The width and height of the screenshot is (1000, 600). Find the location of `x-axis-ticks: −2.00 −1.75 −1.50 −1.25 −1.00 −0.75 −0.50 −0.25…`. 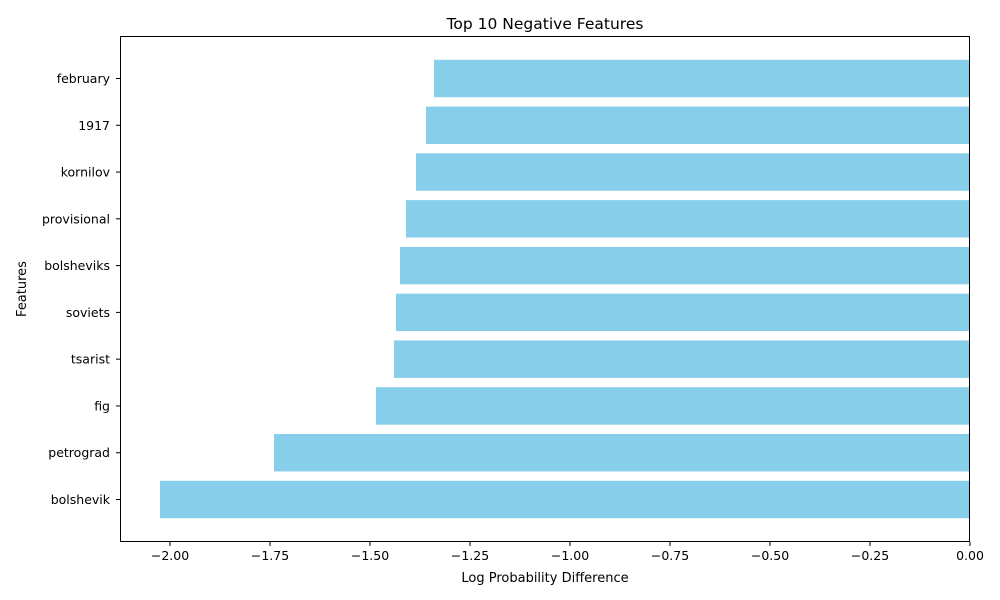

x-axis-ticks: −2.00 −1.75 −1.50 −1.25 −1.00 −0.75 −0.50 −0.25… is located at coordinates (567, 552).